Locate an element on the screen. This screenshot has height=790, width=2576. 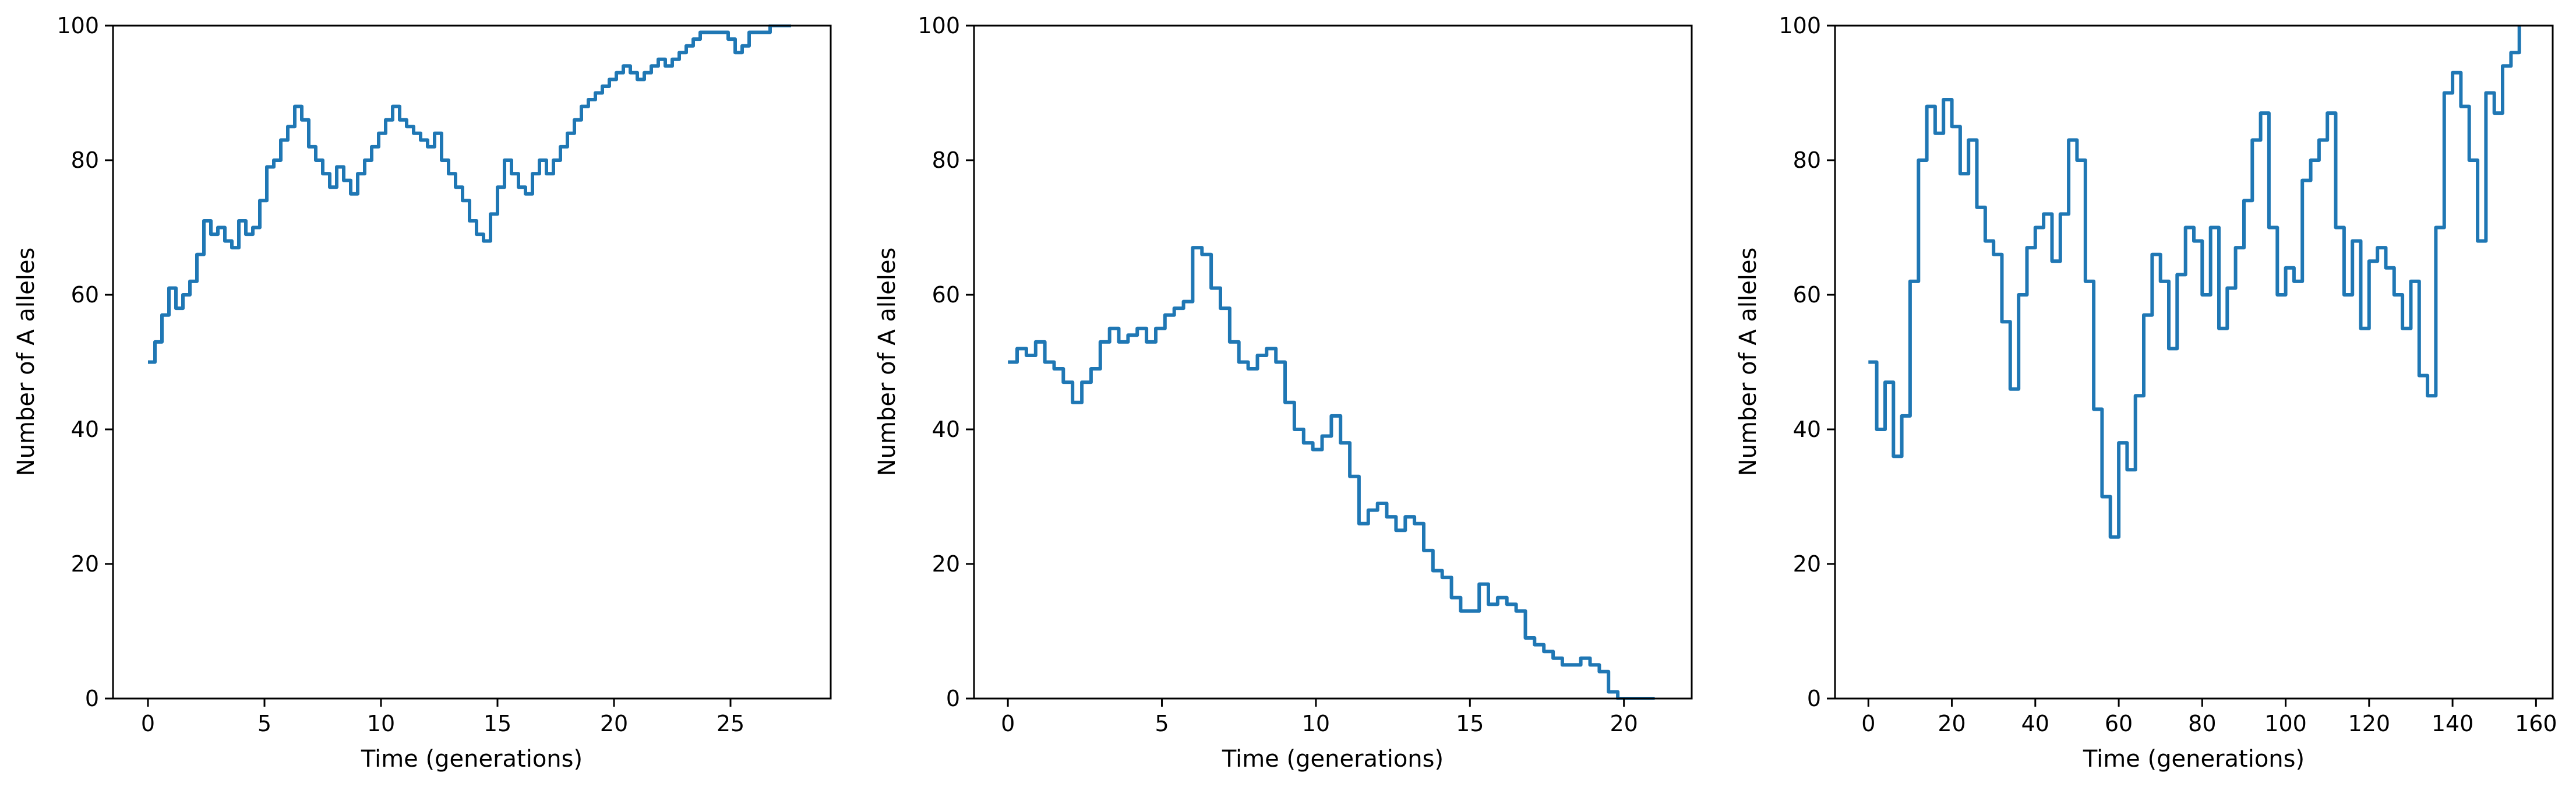
x-tick-label: 80 is located at coordinates (2202, 723).